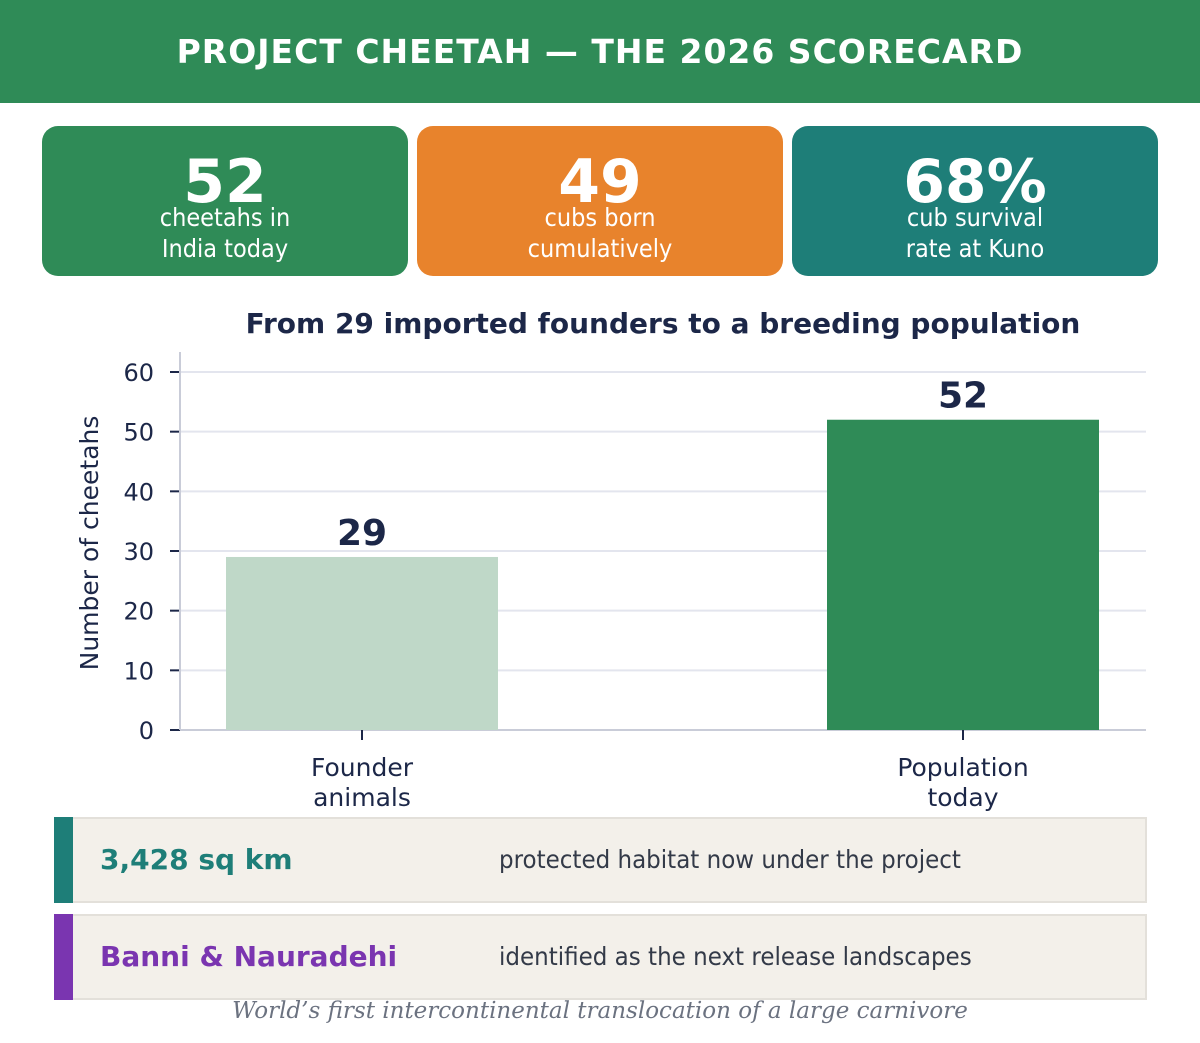 This screenshot has height=1043, width=1200. I want to click on y-tick-label: 60, so click(138, 373).